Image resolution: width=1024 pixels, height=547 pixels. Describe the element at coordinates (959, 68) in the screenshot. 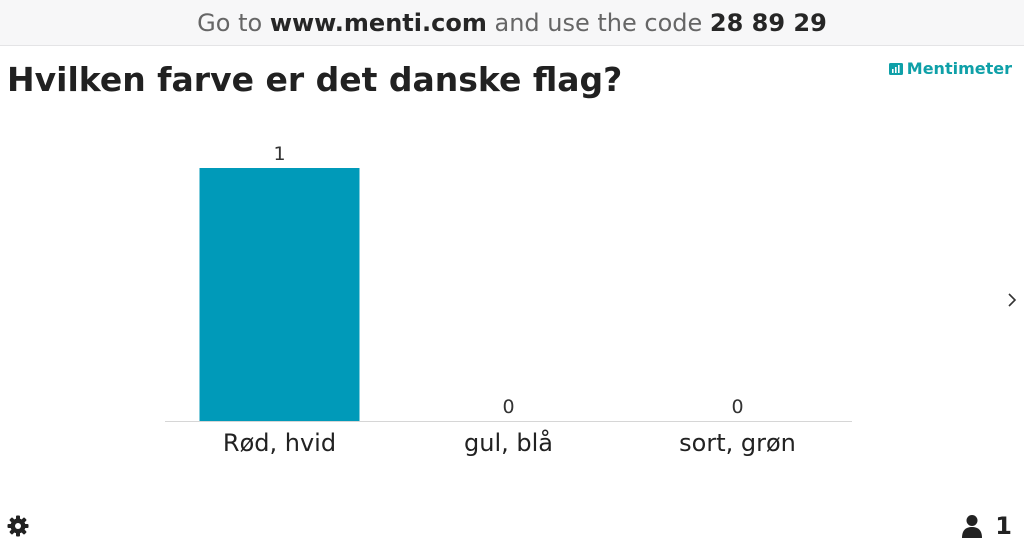

I see `brand-name: Mentimeter` at that location.